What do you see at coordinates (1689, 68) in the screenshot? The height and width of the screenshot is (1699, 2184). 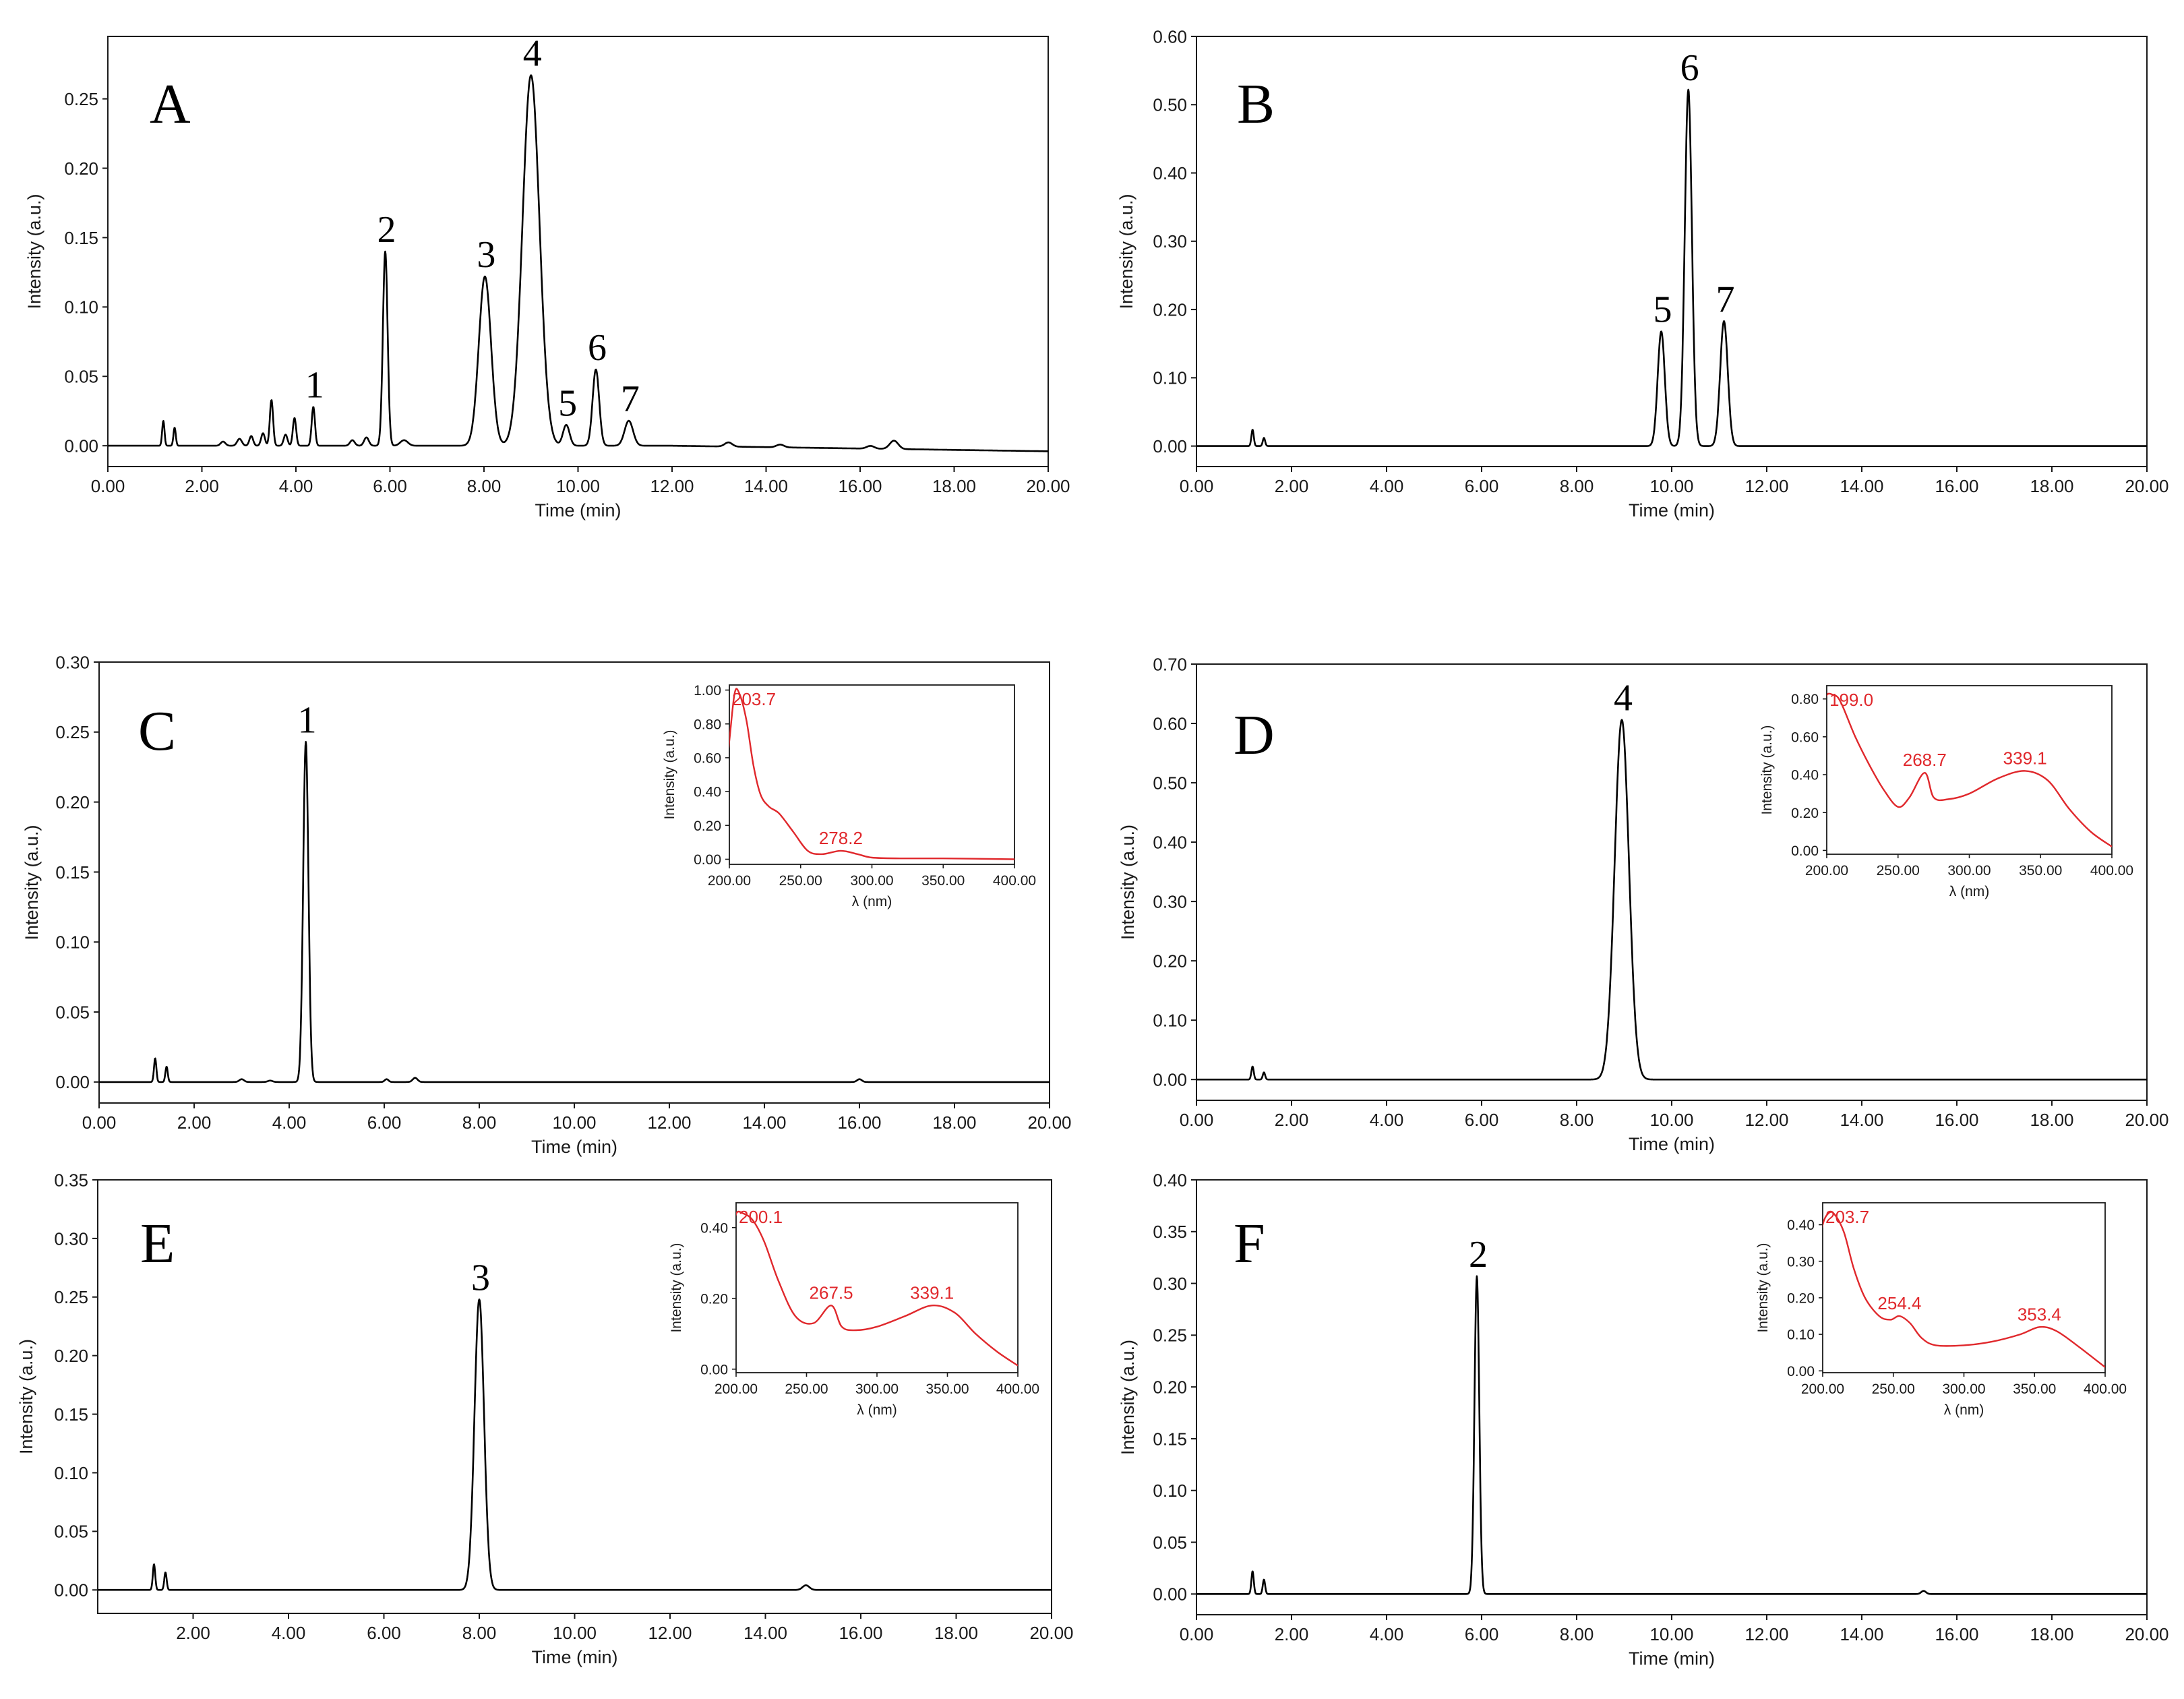 I see `peak-label-6: 6` at bounding box center [1689, 68].